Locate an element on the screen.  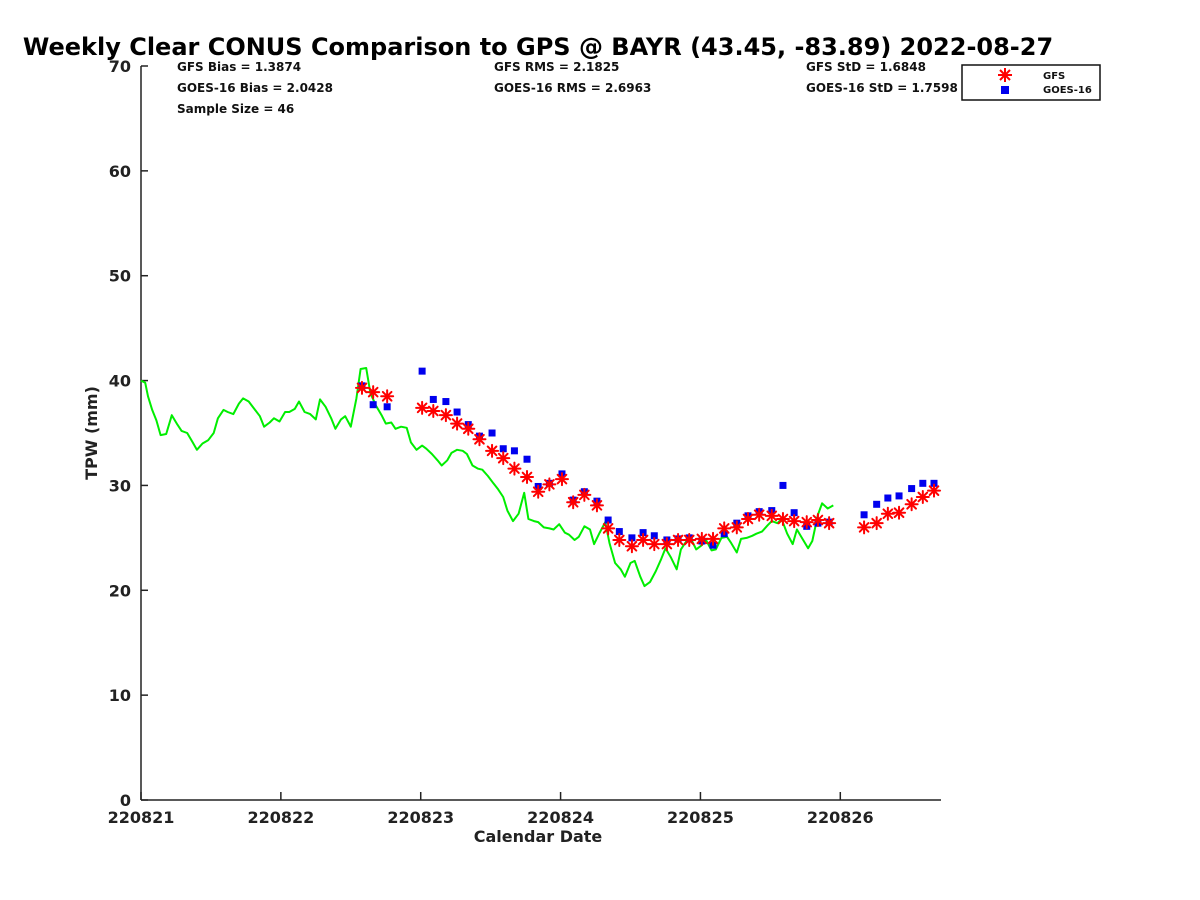
x-axis-label: Calendar Date is located at coordinates (538, 836).